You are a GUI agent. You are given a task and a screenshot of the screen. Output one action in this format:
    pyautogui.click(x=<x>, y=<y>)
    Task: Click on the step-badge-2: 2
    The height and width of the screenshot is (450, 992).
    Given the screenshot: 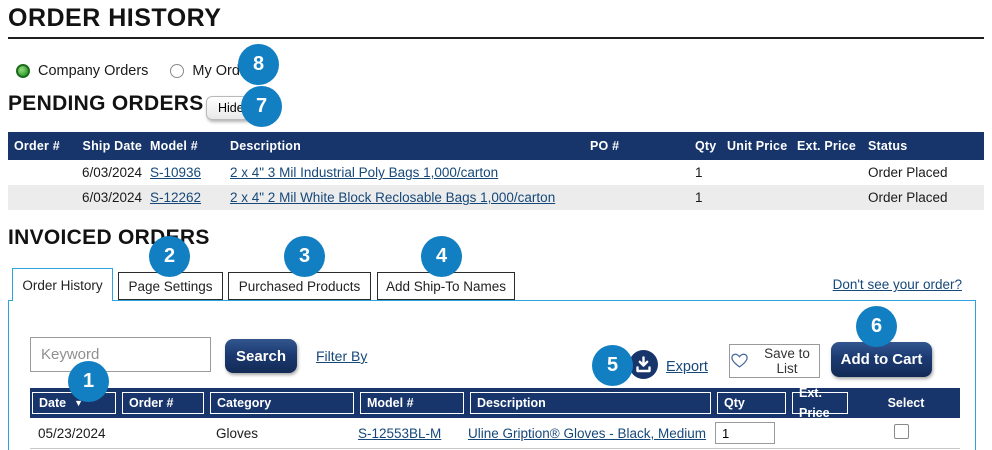 What is the action you would take?
    pyautogui.click(x=169, y=256)
    